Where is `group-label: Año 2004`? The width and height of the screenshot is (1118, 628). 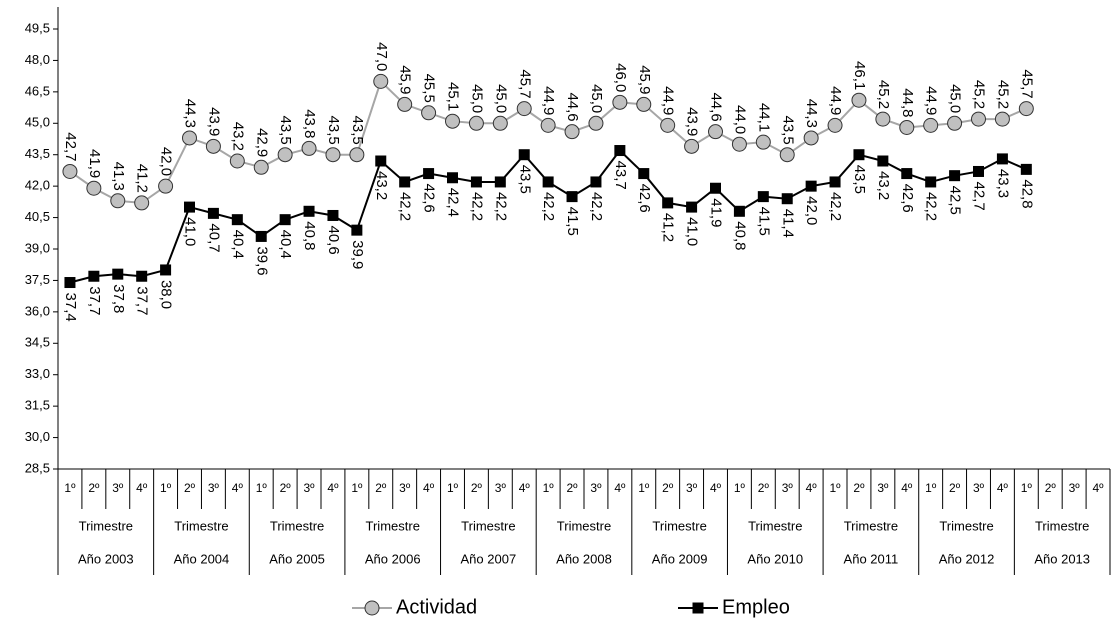
group-label: Año 2004 is located at coordinates (202, 558).